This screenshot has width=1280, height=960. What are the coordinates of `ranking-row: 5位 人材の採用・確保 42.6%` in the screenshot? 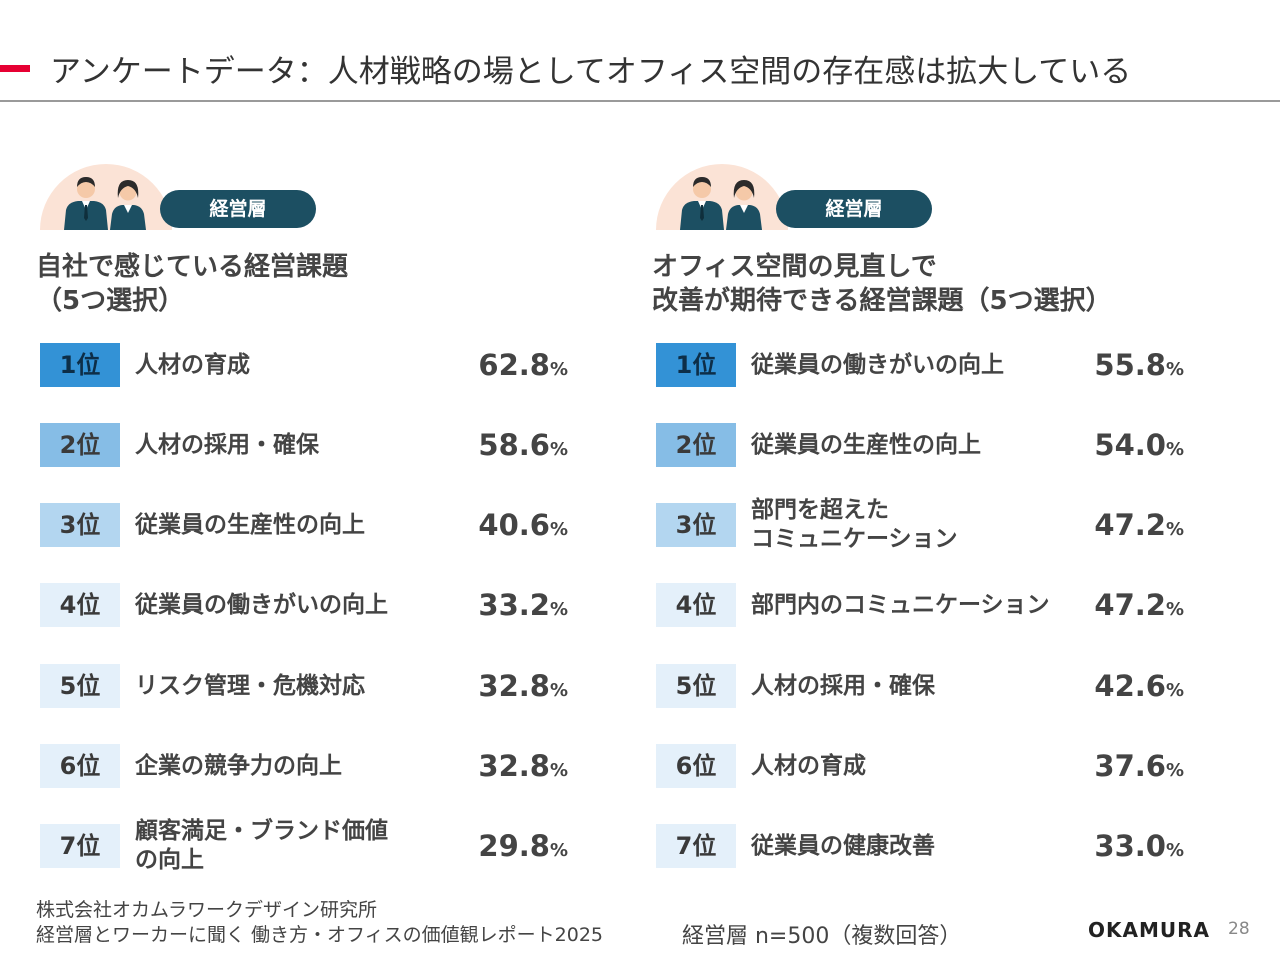 It's located at (936, 686).